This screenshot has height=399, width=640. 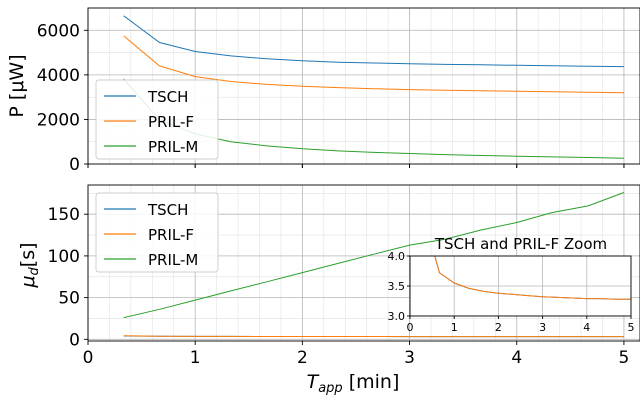 What do you see at coordinates (58, 31) in the screenshot?
I see `power-ytick-label: 6000` at bounding box center [58, 31].